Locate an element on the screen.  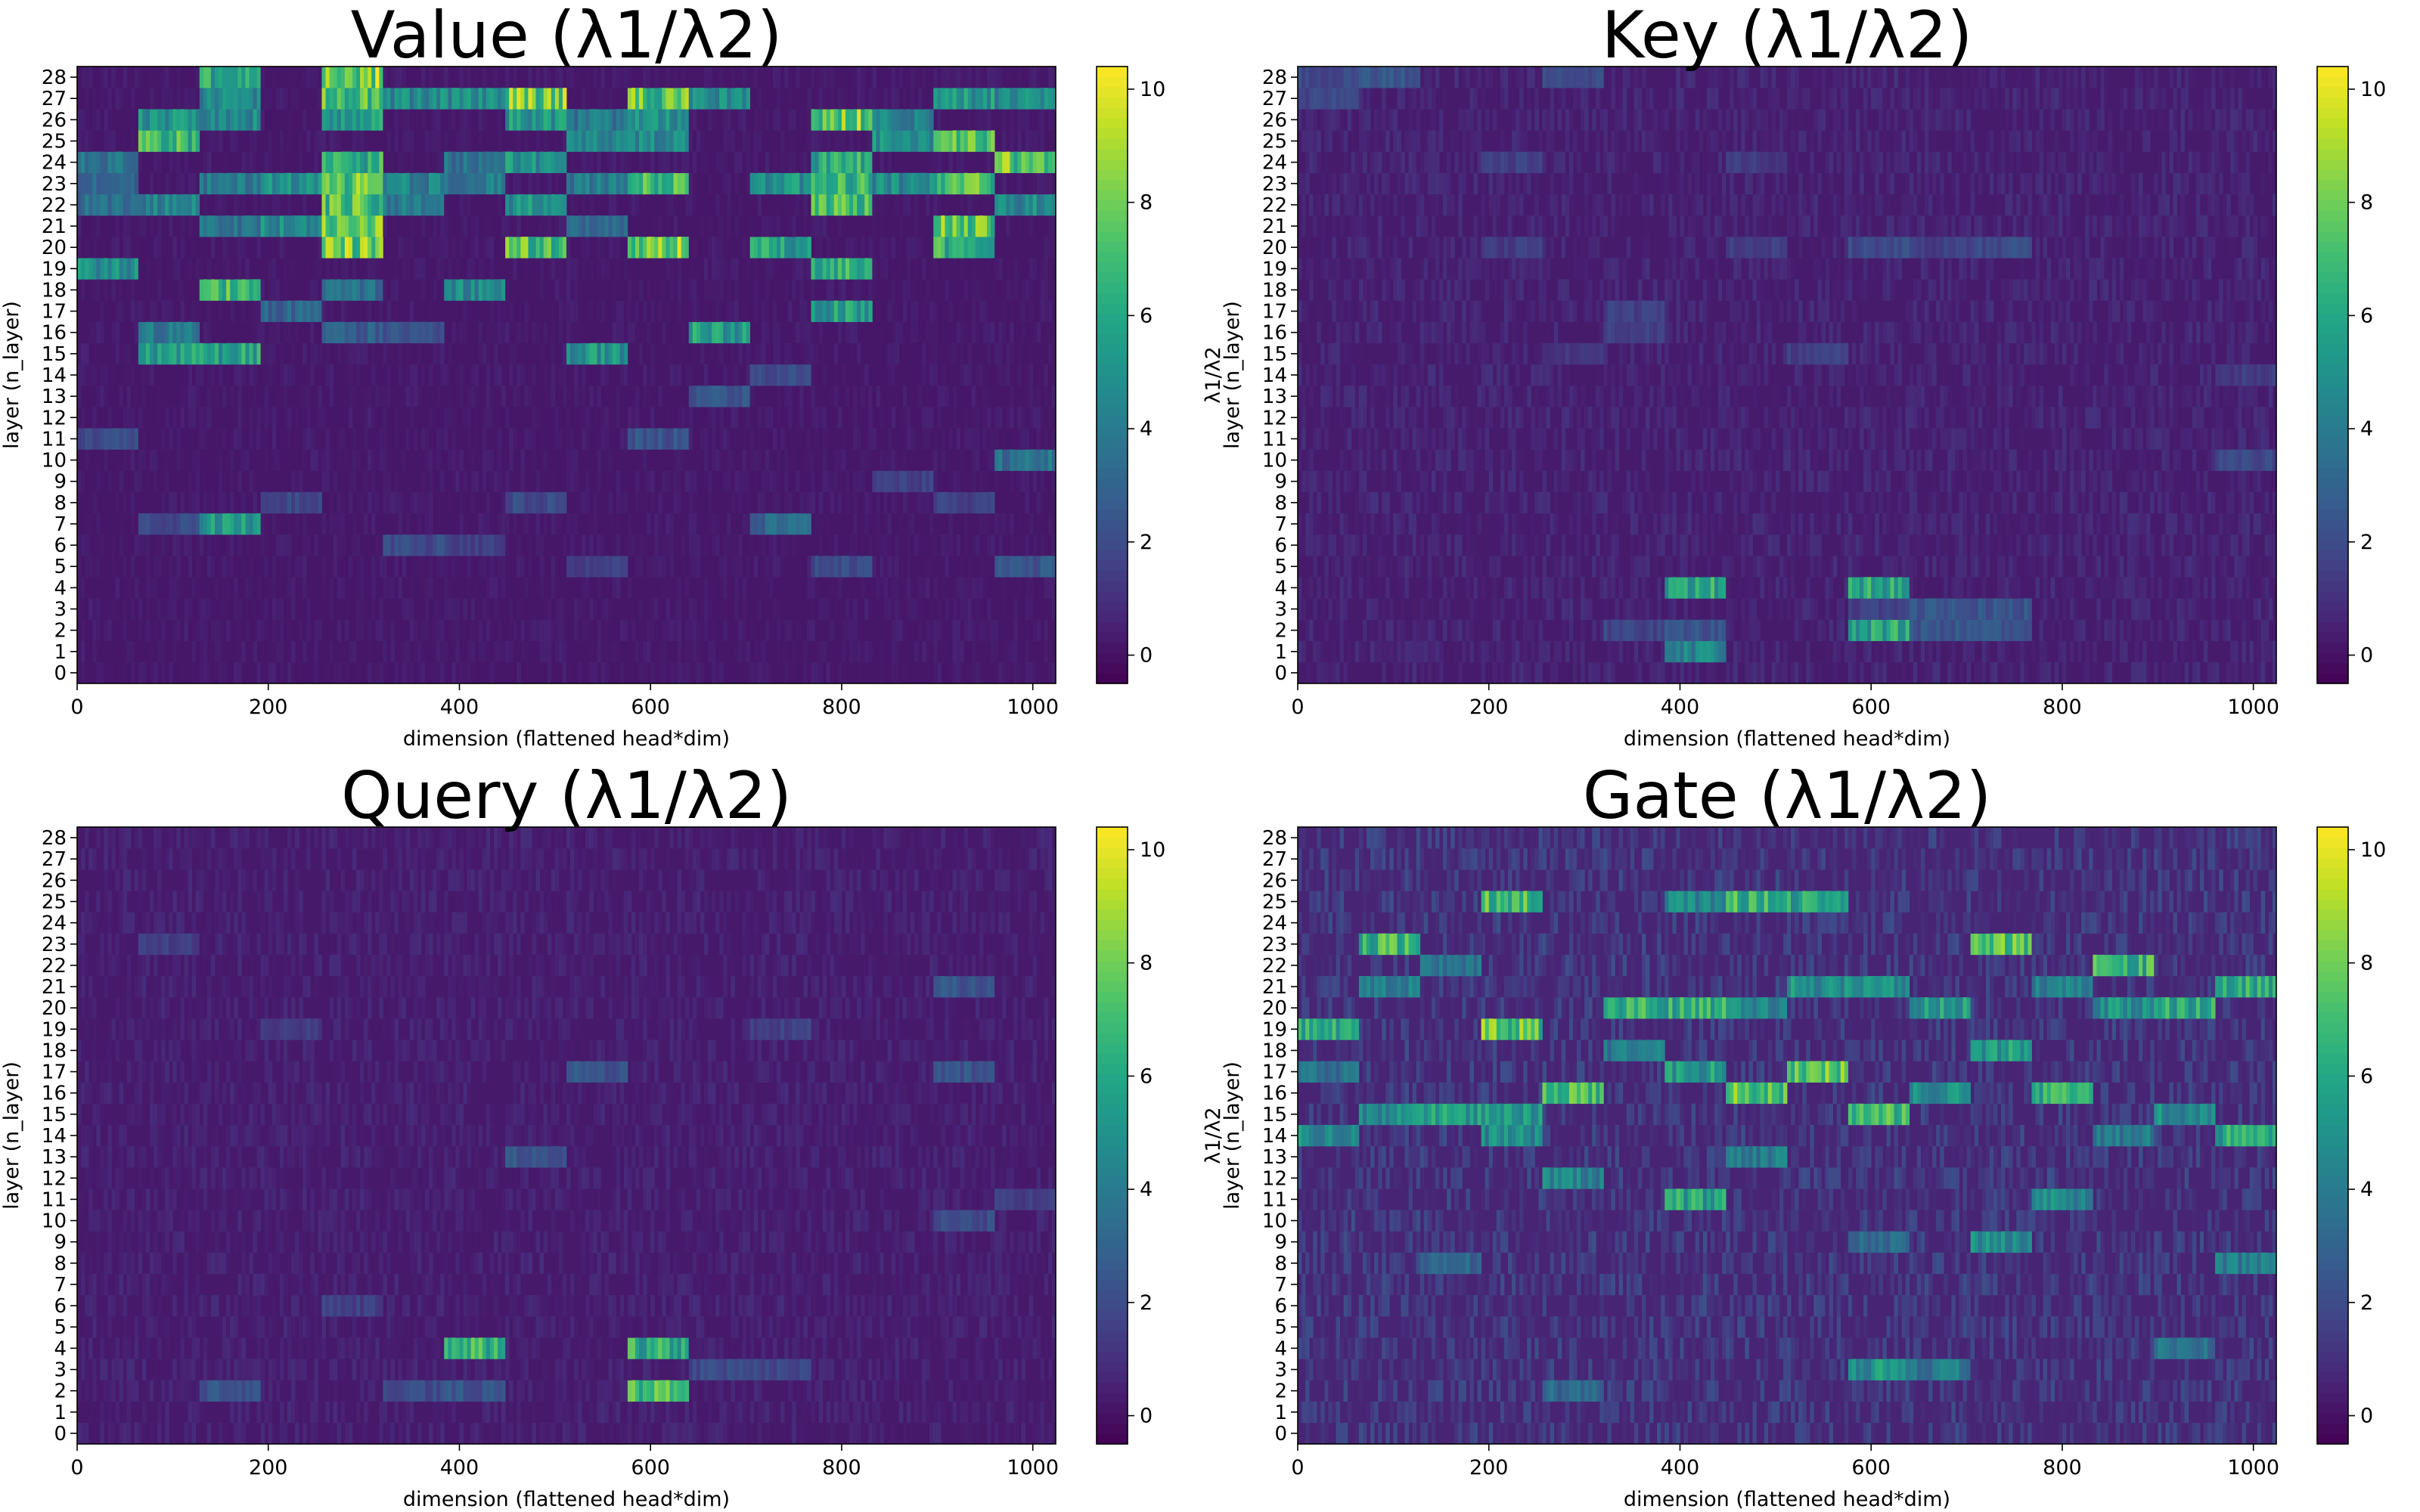
colorbar-tick-label: 0 is located at coordinates (1146, 656).